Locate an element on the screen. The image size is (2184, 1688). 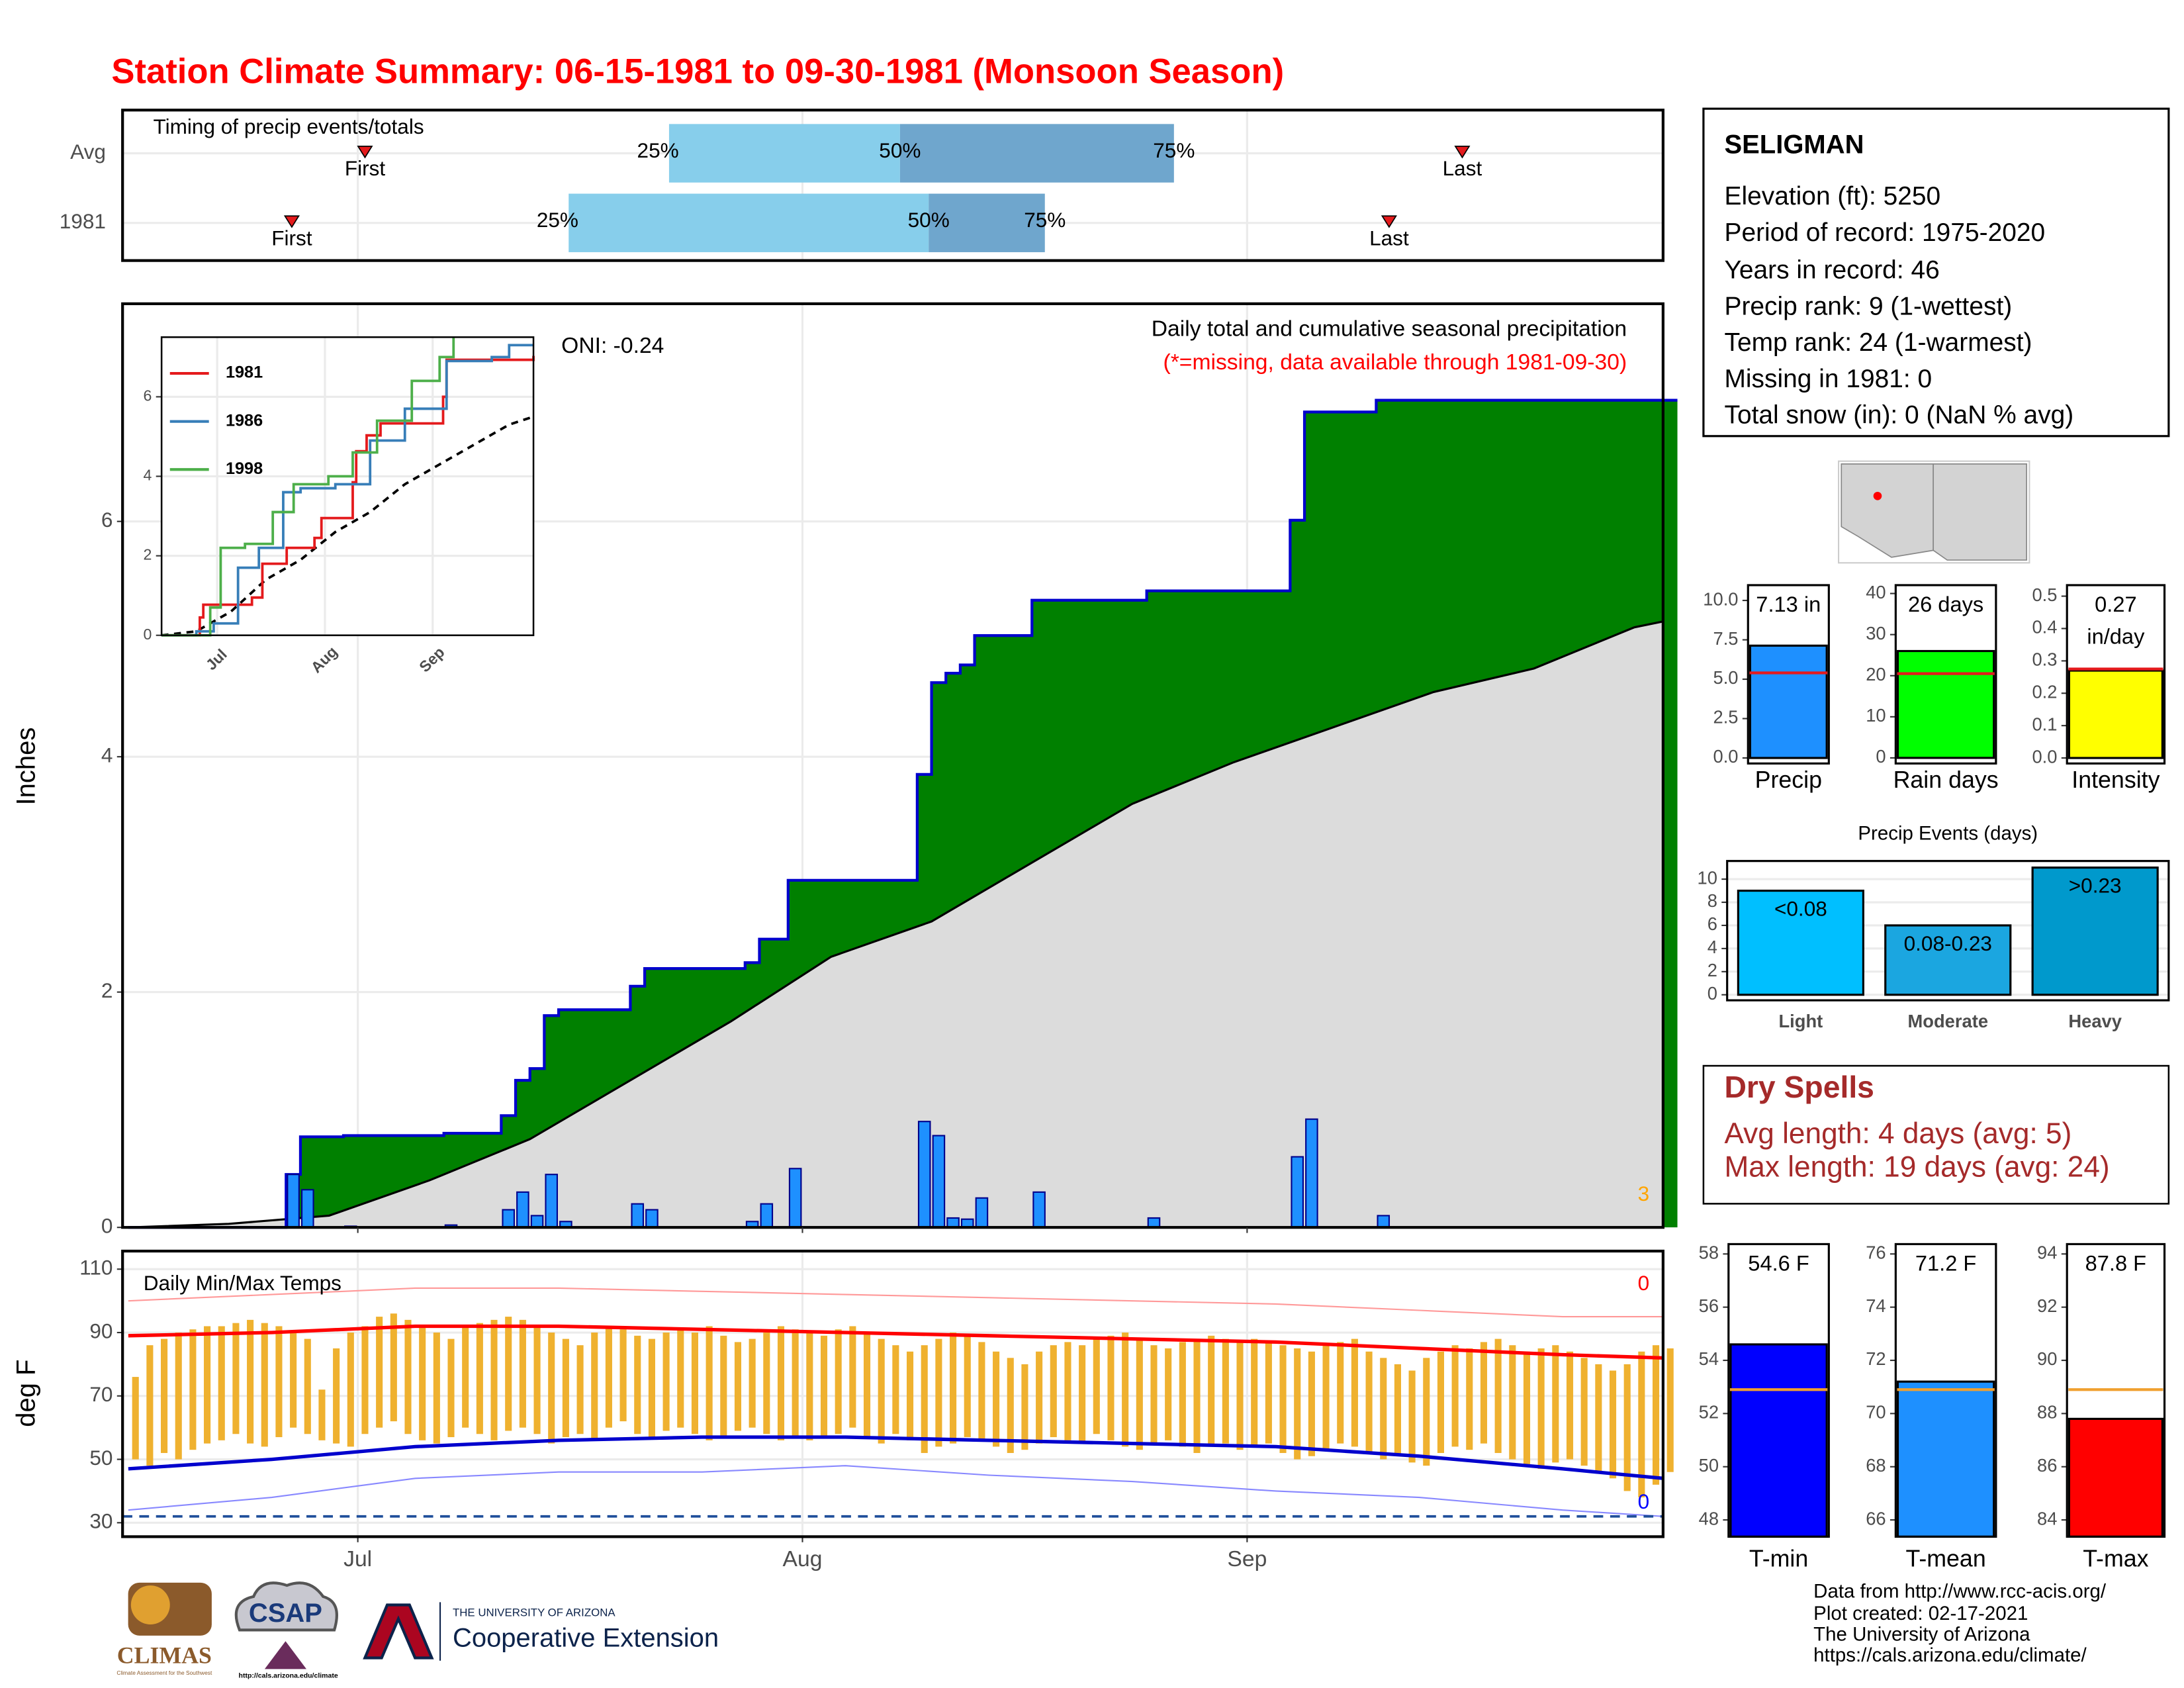
category-label: T-max is located at coordinates (2115, 1559).